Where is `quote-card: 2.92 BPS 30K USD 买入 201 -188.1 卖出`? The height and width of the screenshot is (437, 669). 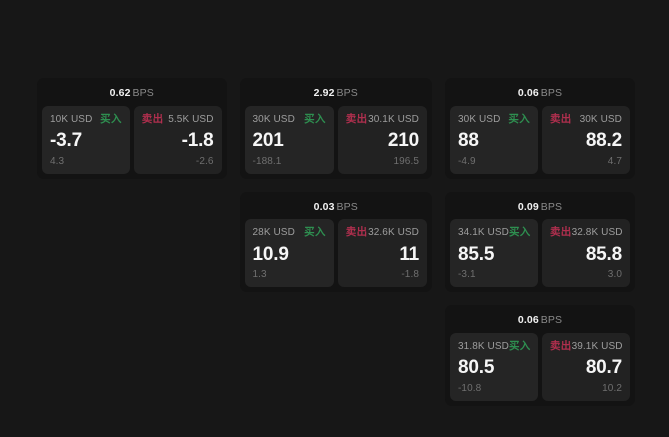 quote-card: 2.92 BPS 30K USD 买入 201 -188.1 卖出 is located at coordinates (335, 128).